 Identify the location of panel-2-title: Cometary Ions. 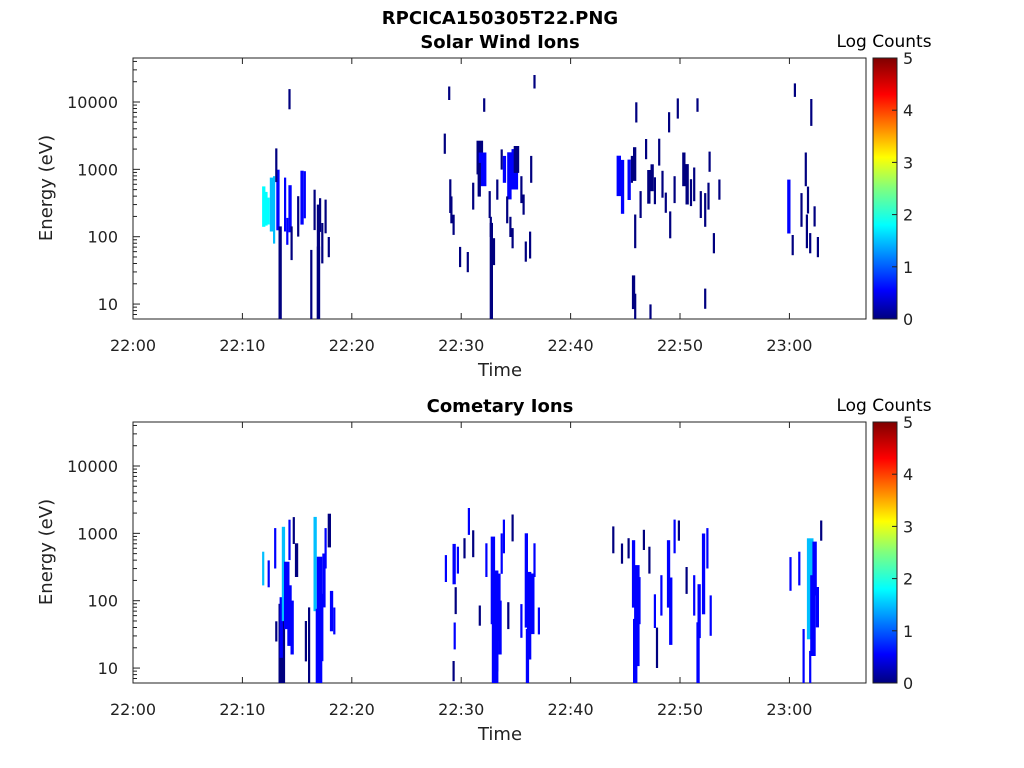
(500, 406).